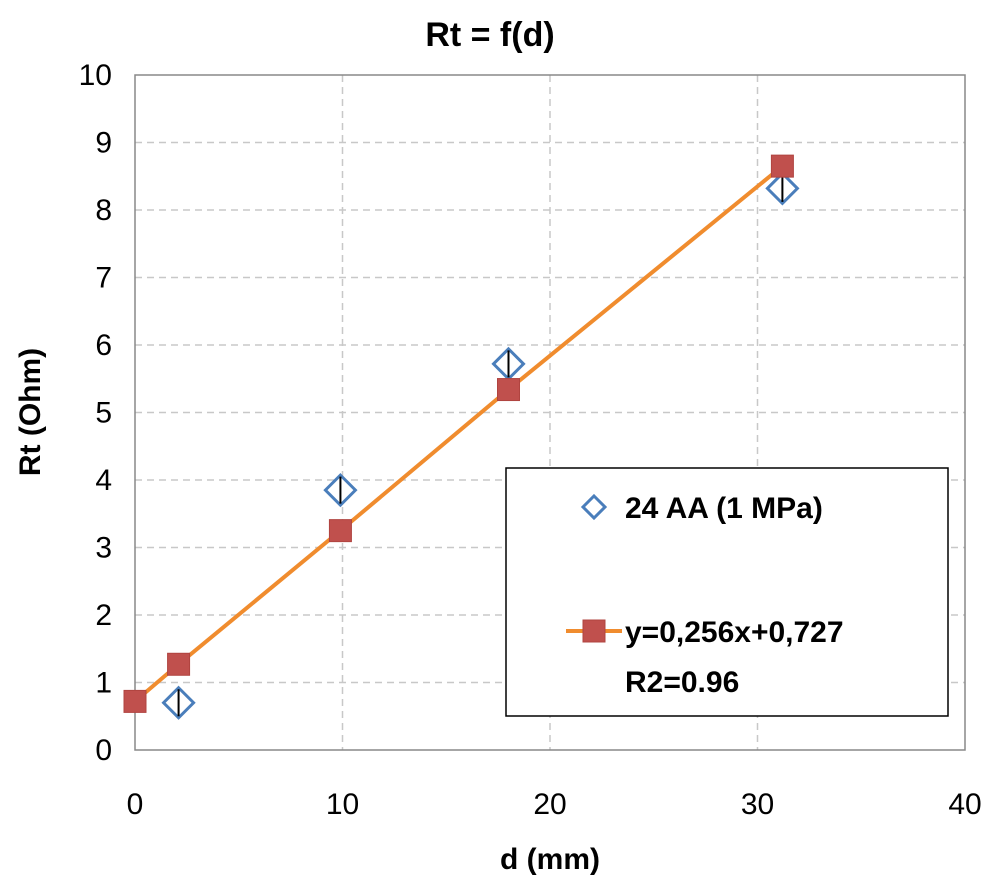  Describe the element at coordinates (724, 508) in the screenshot. I see `legend-label: 24 AA (1 MPa)` at that location.